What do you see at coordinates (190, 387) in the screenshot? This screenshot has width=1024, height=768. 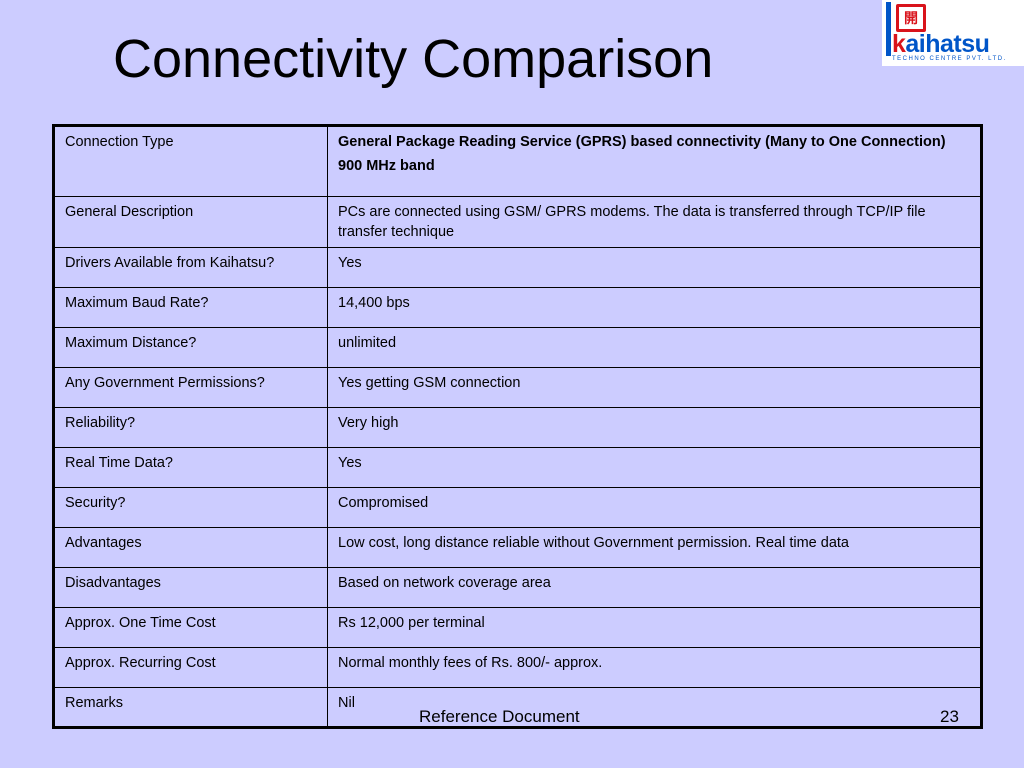 I see `row-label: Any Government Permissions?` at bounding box center [190, 387].